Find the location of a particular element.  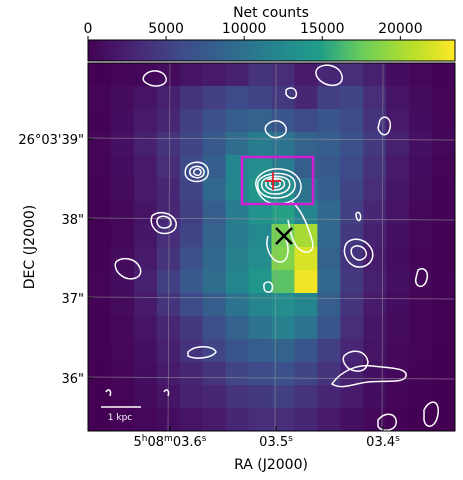

contour-nucleus is located at coordinates (276, 185).